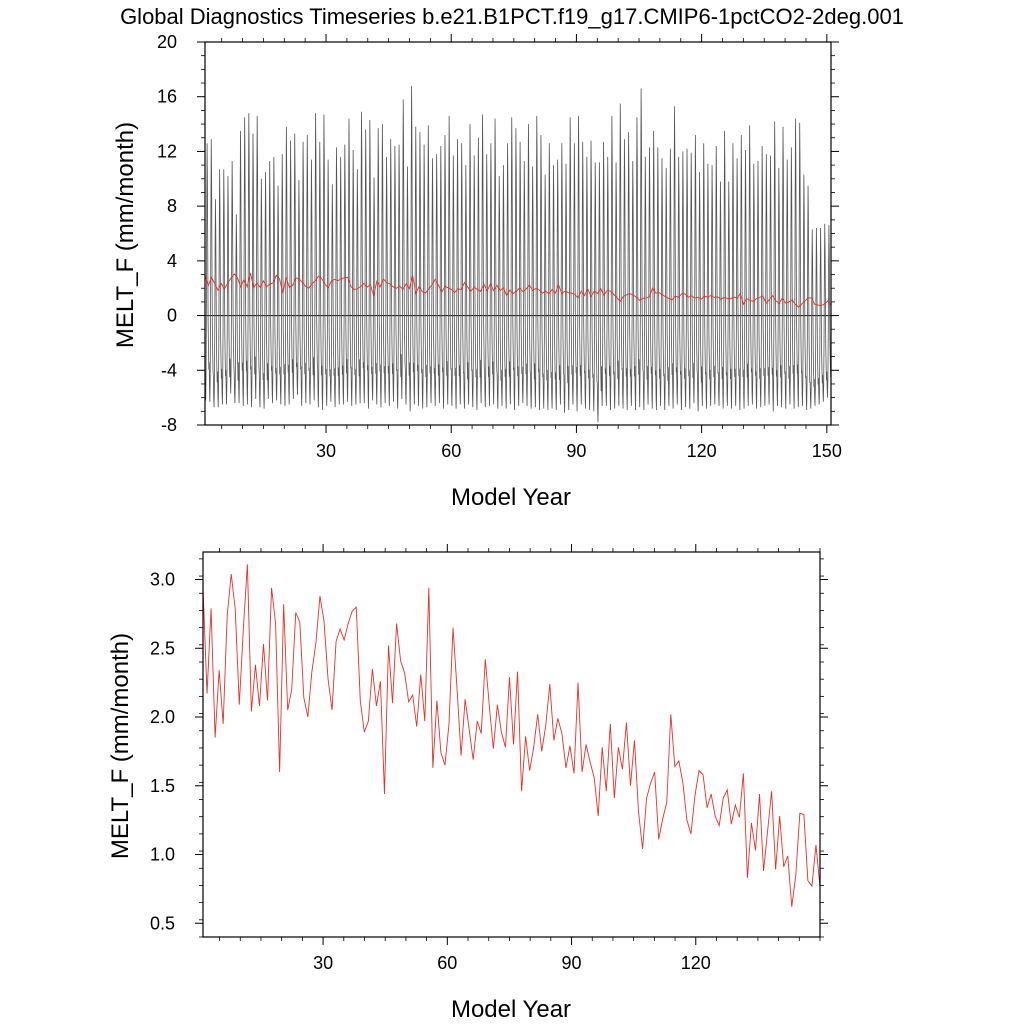 Image resolution: width=1024 pixels, height=1024 pixels. I want to click on top-y-tick-label: 8, so click(172, 206).